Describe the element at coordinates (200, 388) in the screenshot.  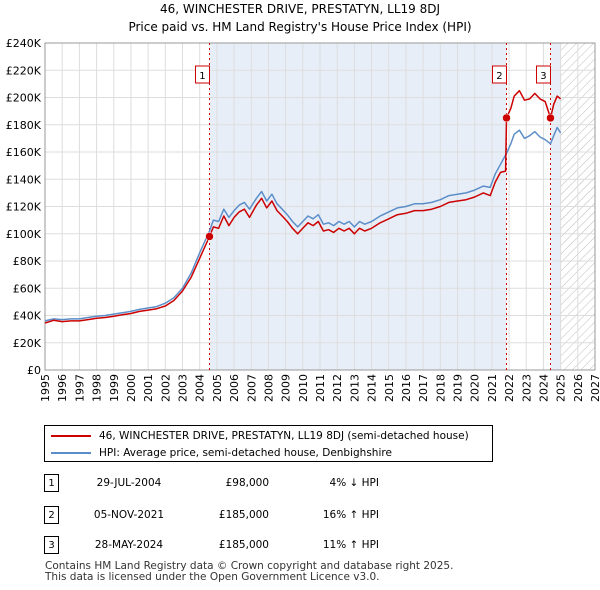
I see `x-tick-label: 2004` at that location.